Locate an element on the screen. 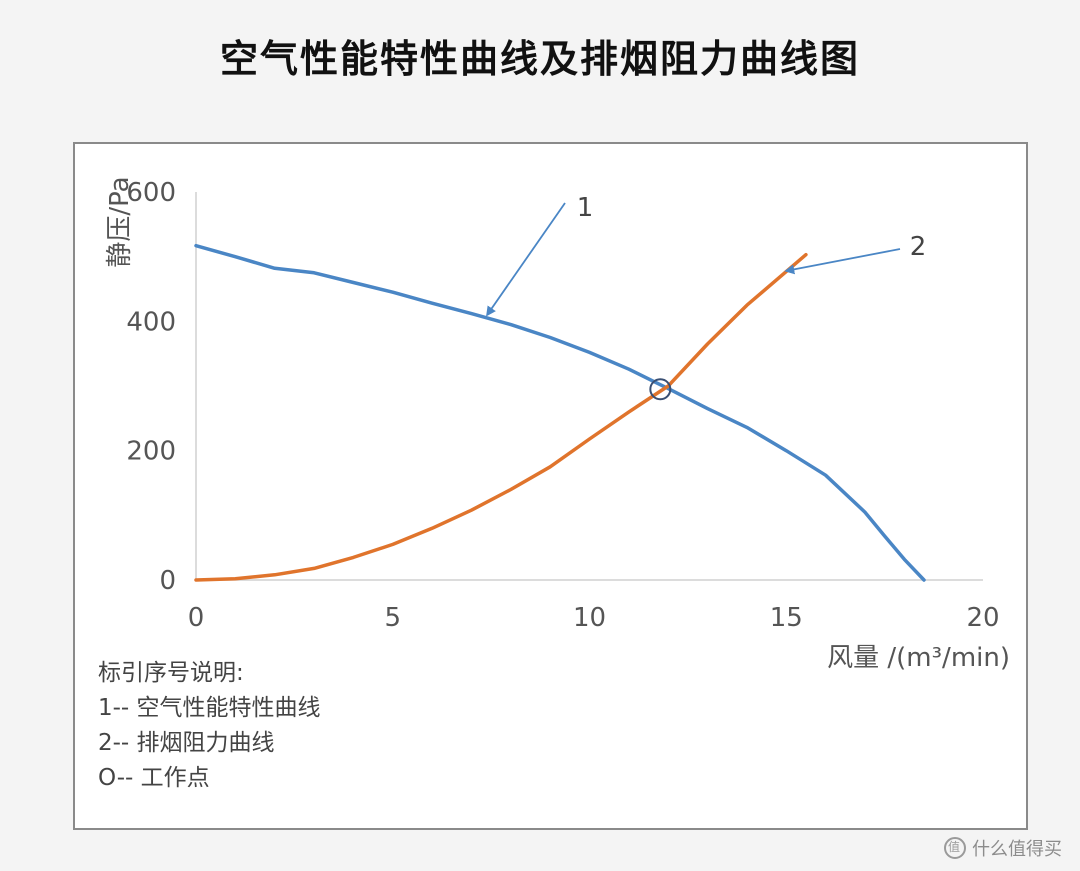 Image resolution: width=1080 pixels, height=871 pixels. annotation-label-2: 2 is located at coordinates (918, 247).